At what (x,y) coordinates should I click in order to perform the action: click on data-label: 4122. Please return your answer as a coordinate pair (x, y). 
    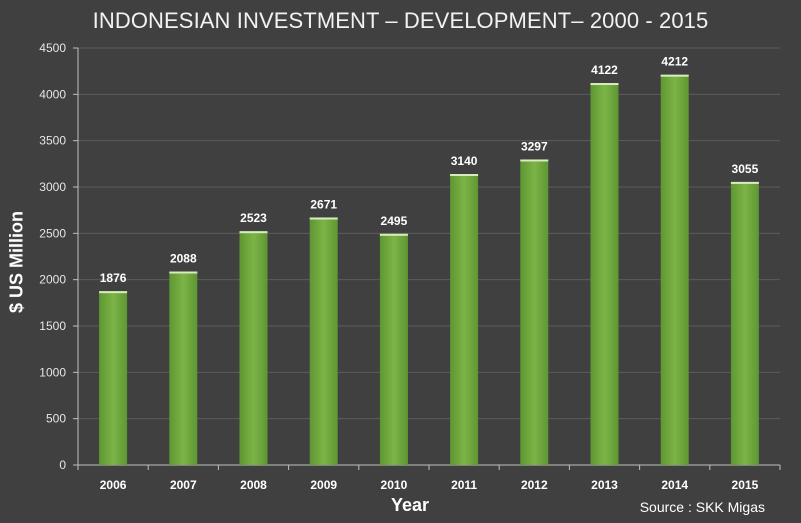
    Looking at the image, I should click on (604, 70).